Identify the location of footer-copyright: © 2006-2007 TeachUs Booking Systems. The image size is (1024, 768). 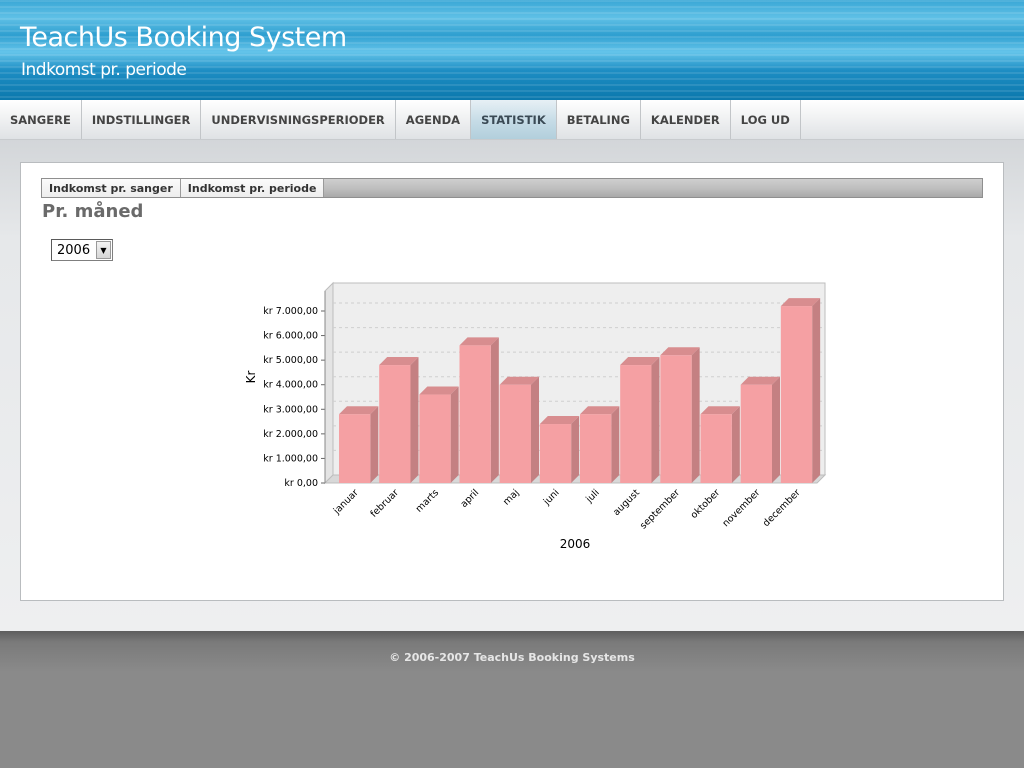
(512, 657).